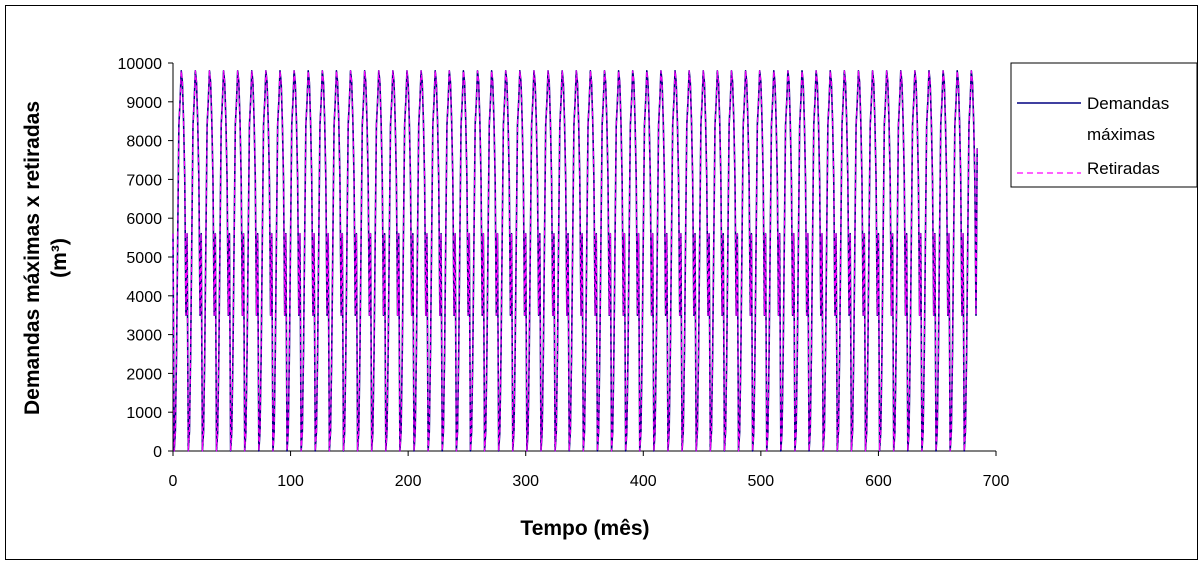  I want to click on x-tick-label: 300, so click(525, 481).